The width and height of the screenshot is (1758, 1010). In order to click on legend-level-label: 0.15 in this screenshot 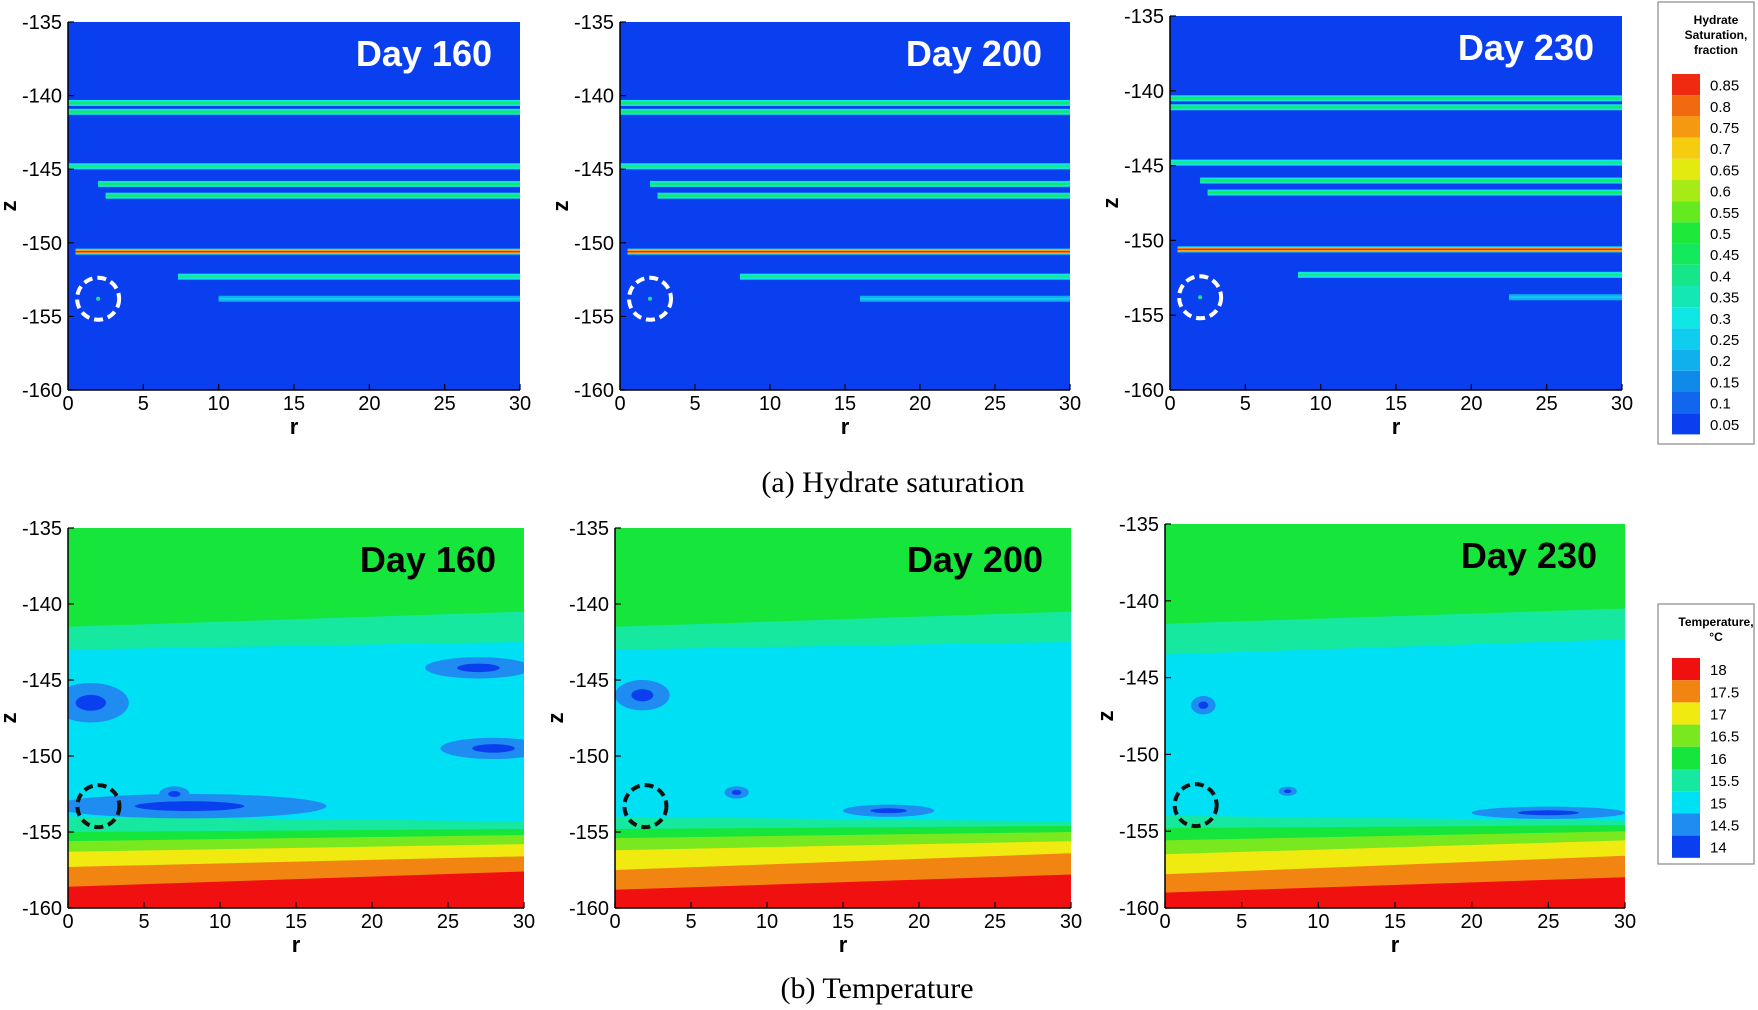, I will do `click(1724, 382)`.